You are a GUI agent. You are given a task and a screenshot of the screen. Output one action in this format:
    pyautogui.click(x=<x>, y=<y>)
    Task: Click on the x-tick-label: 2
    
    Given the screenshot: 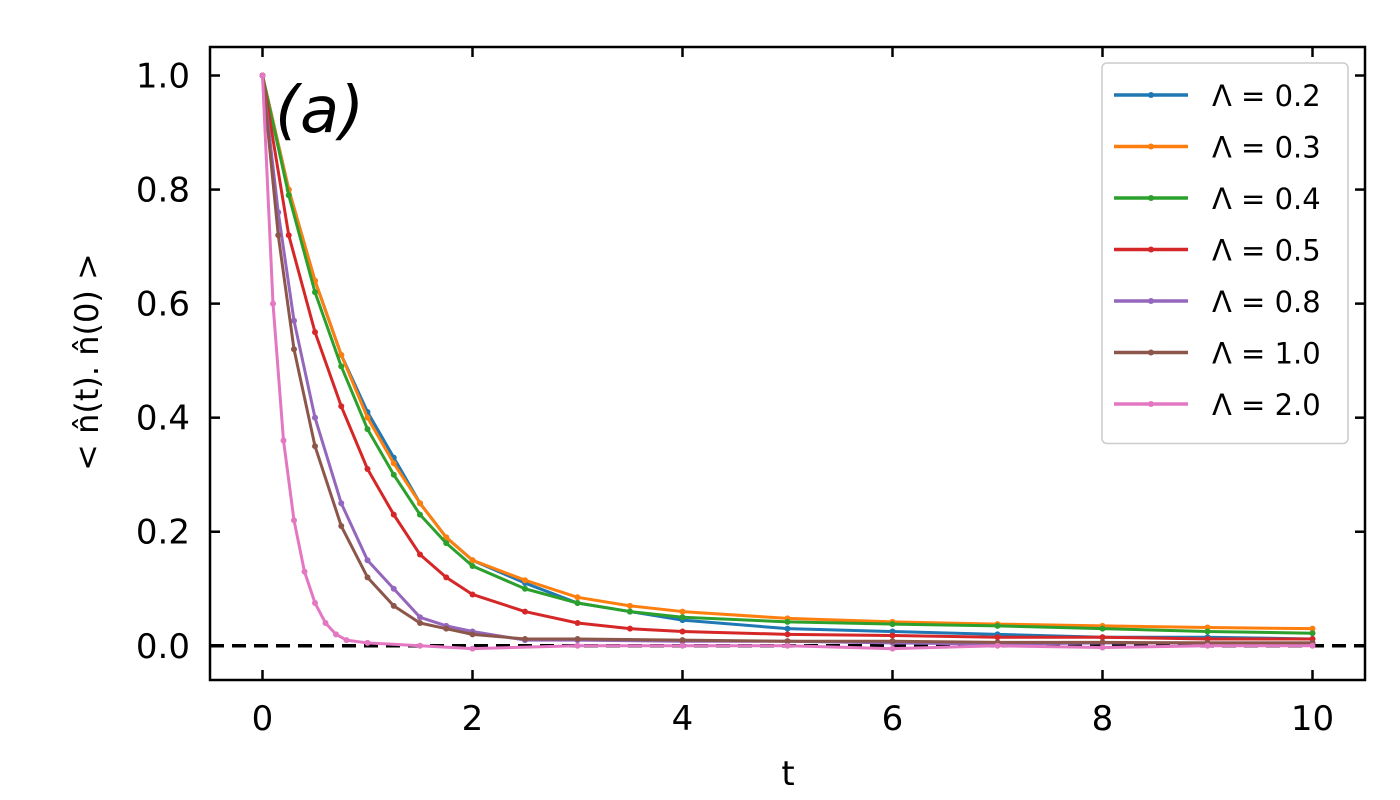 What is the action you would take?
    pyautogui.click(x=473, y=719)
    